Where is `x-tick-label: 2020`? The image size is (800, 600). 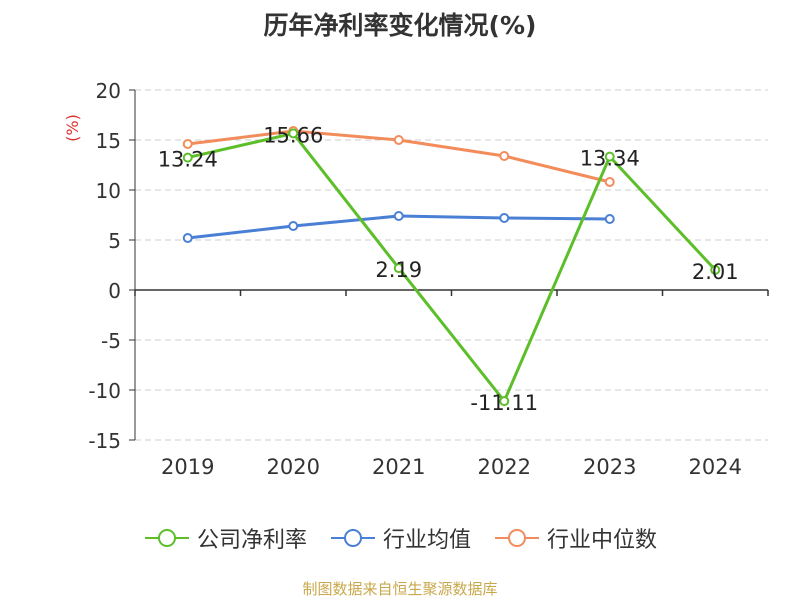
x-tick-label: 2020 is located at coordinates (293, 467).